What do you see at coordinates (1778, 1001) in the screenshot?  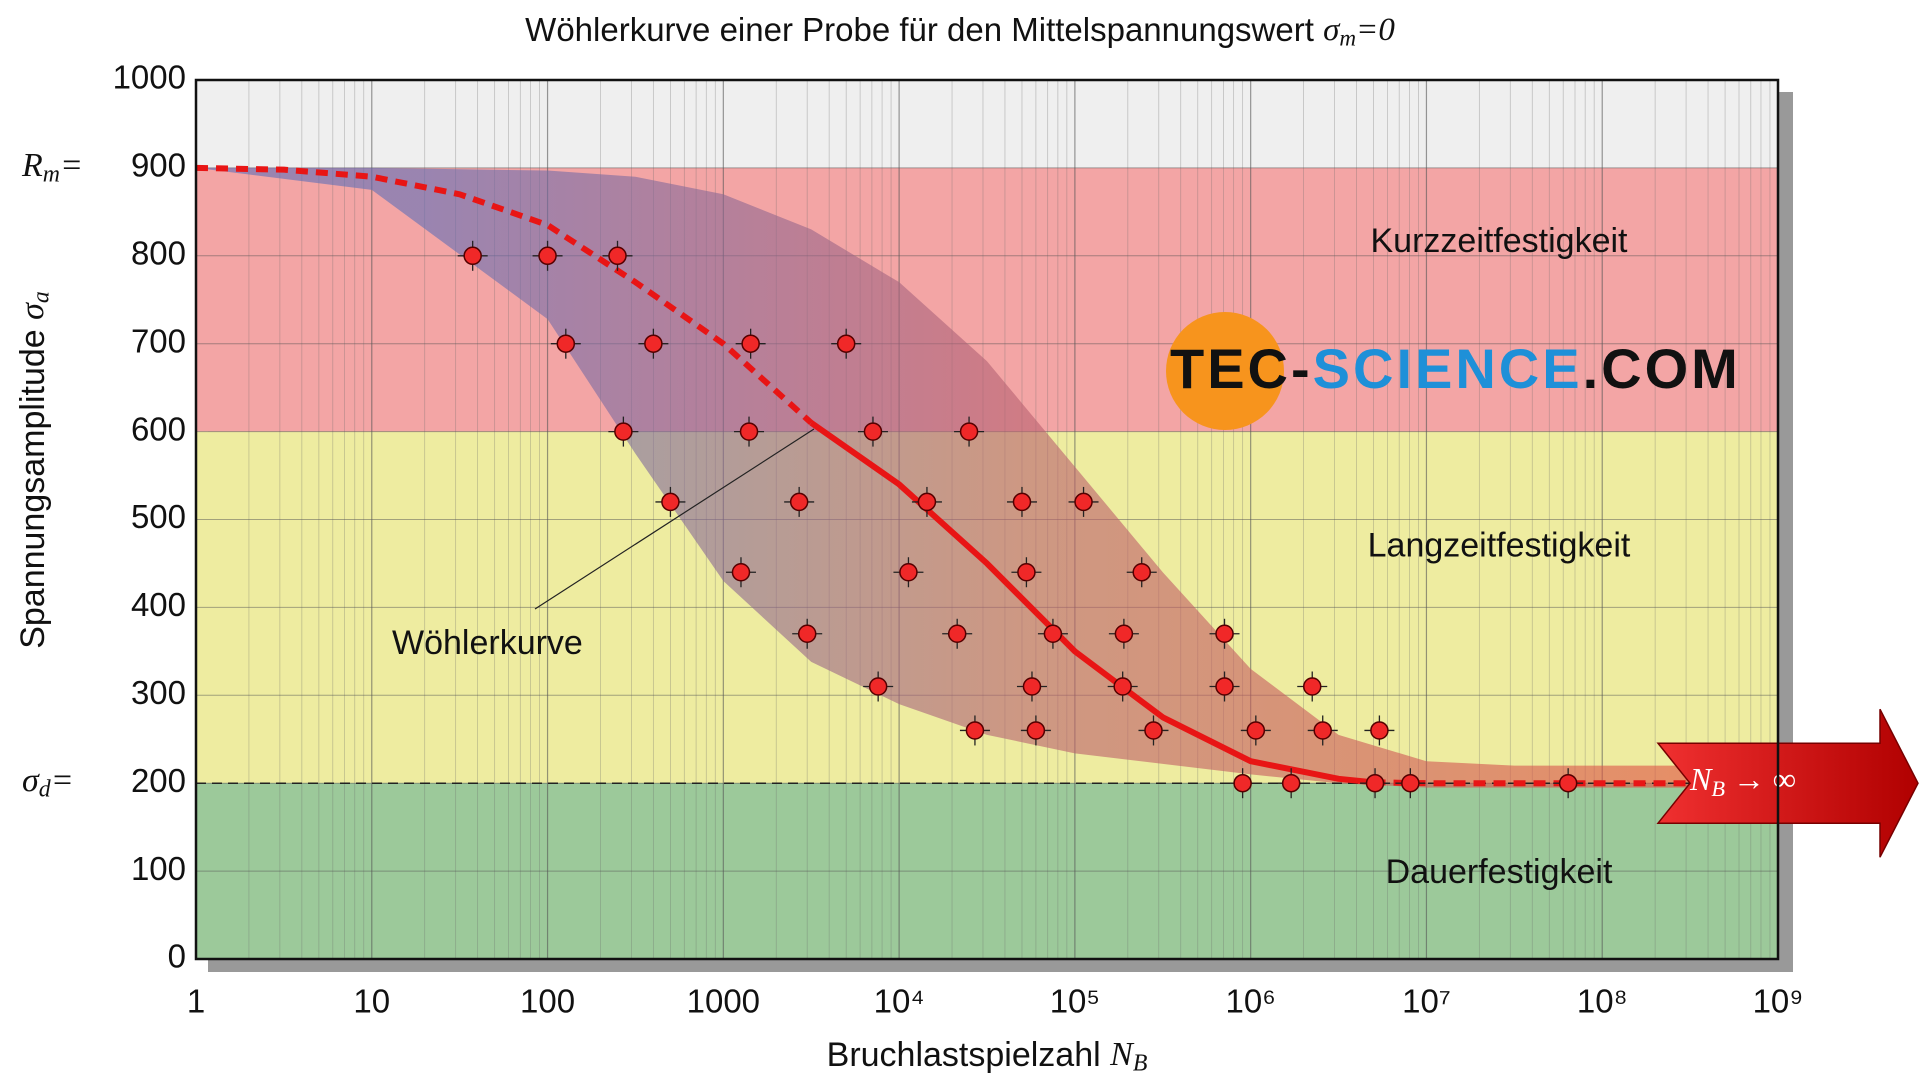 I see `x-tick-label: 10⁹` at bounding box center [1778, 1001].